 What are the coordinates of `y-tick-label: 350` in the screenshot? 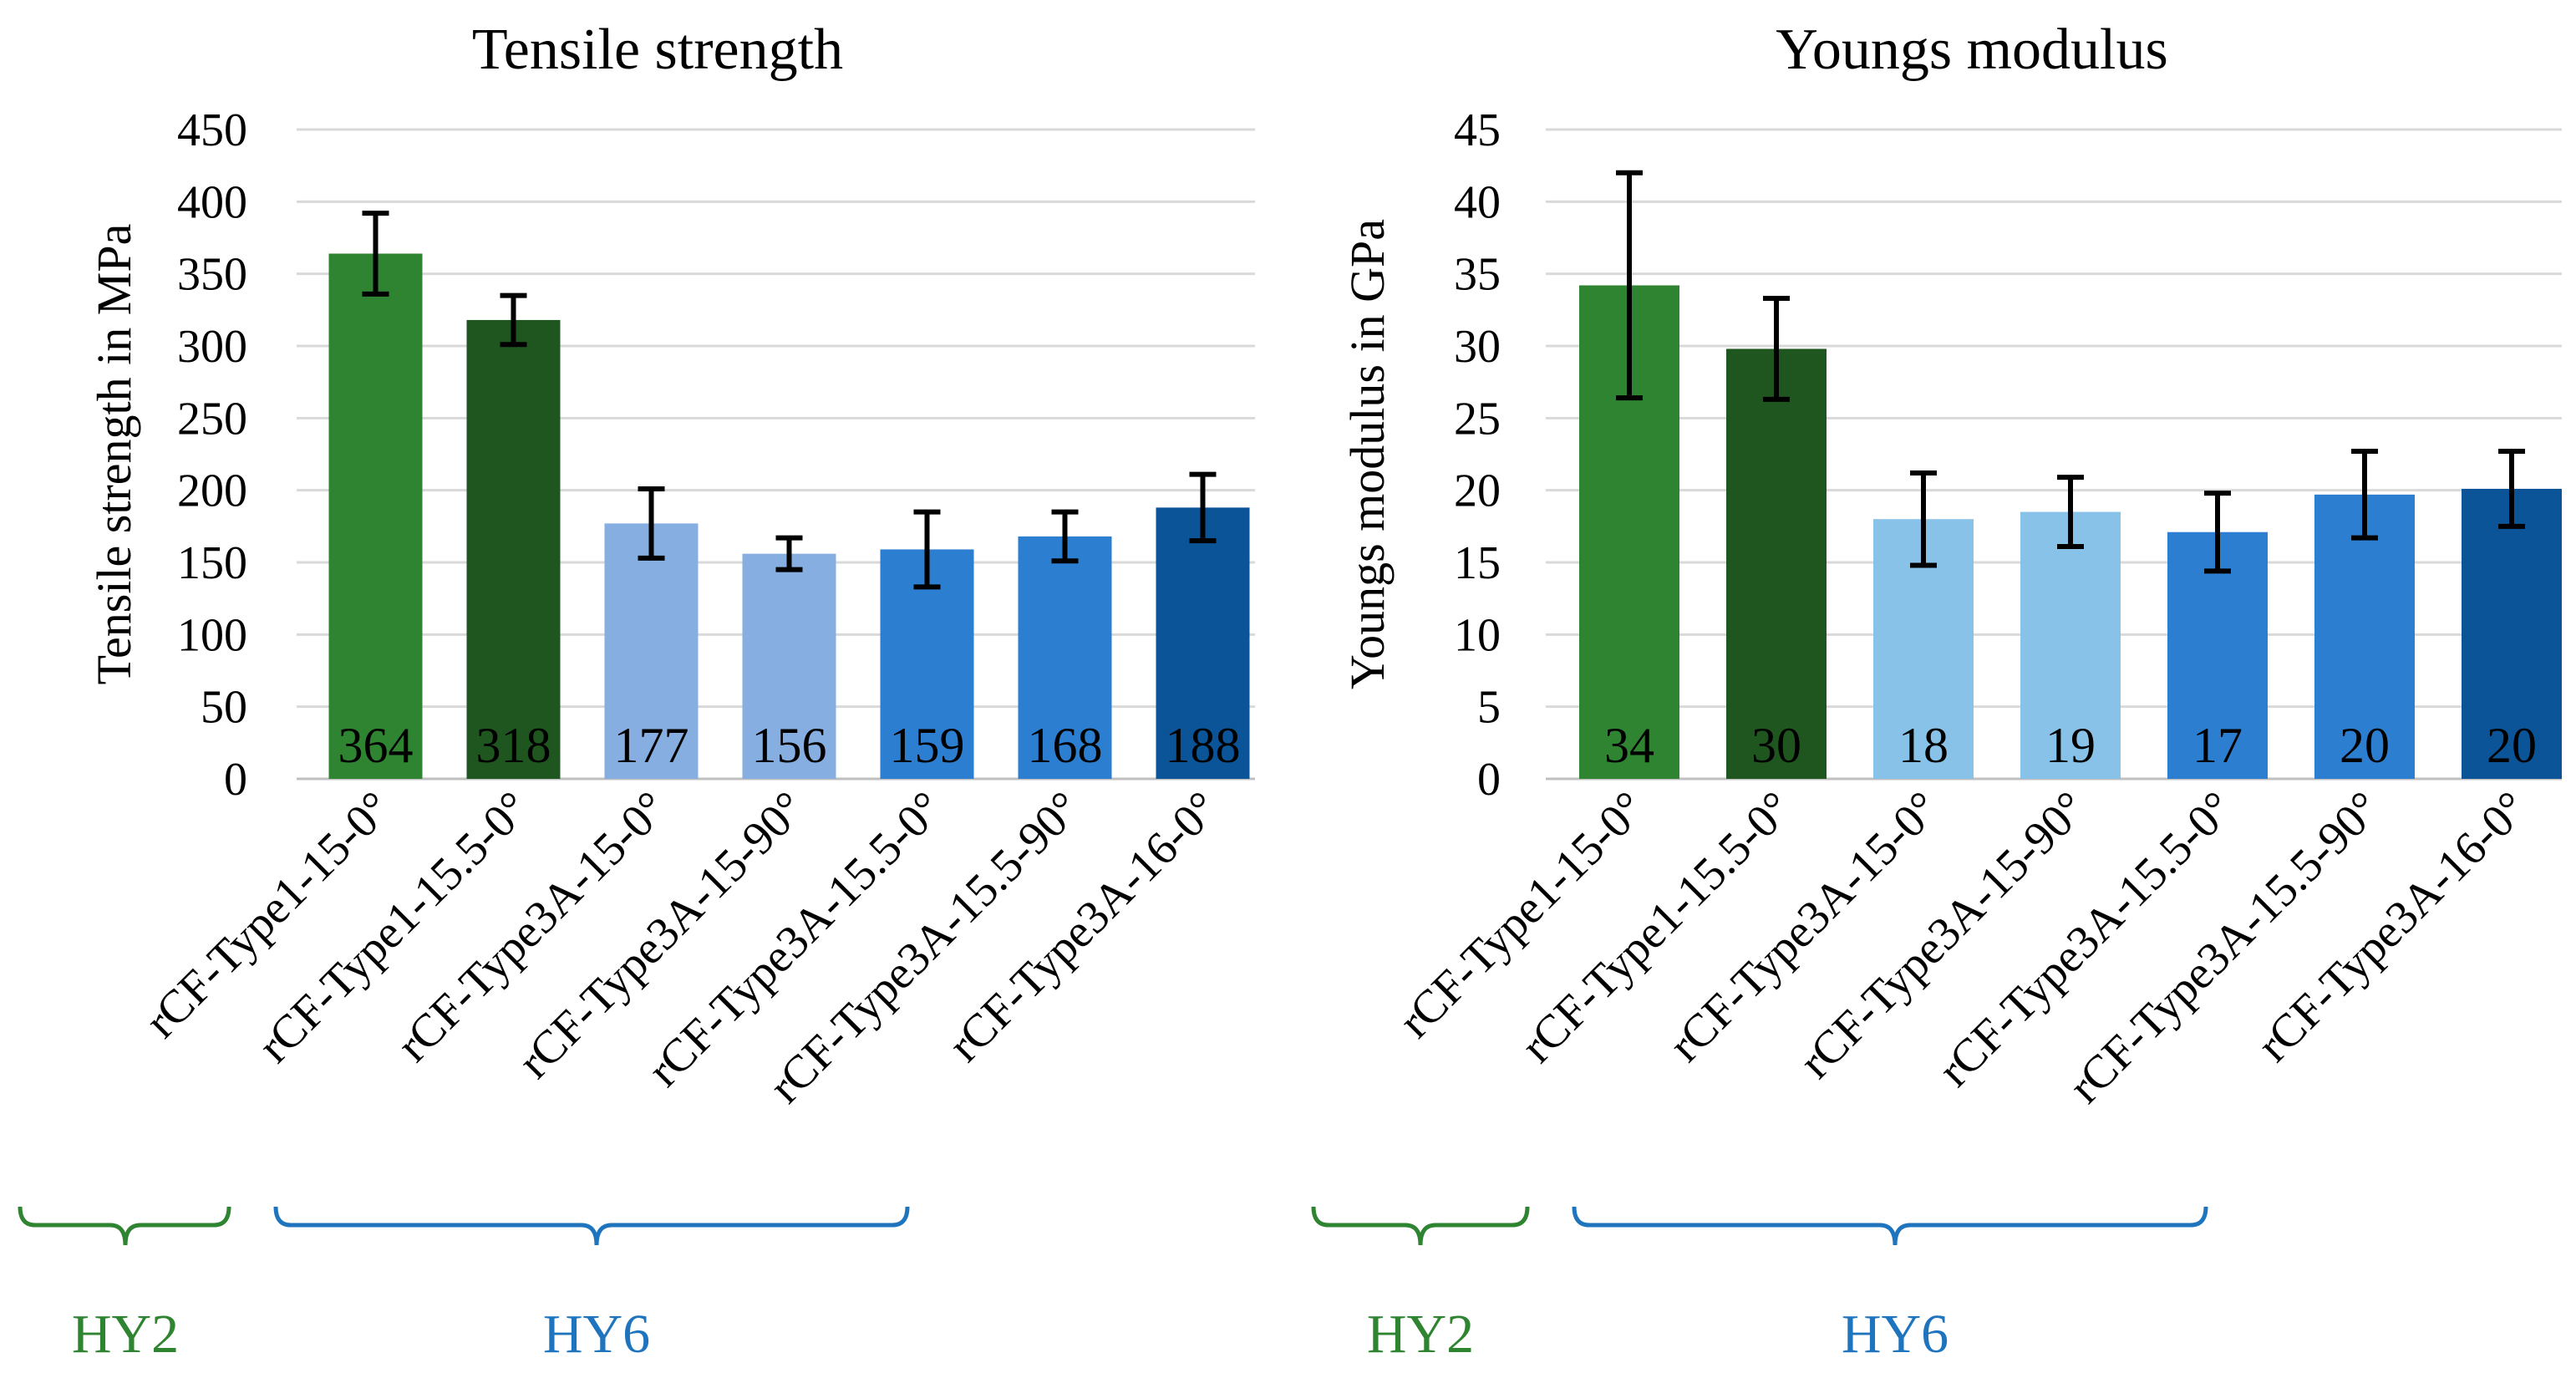 It's located at (212, 275).